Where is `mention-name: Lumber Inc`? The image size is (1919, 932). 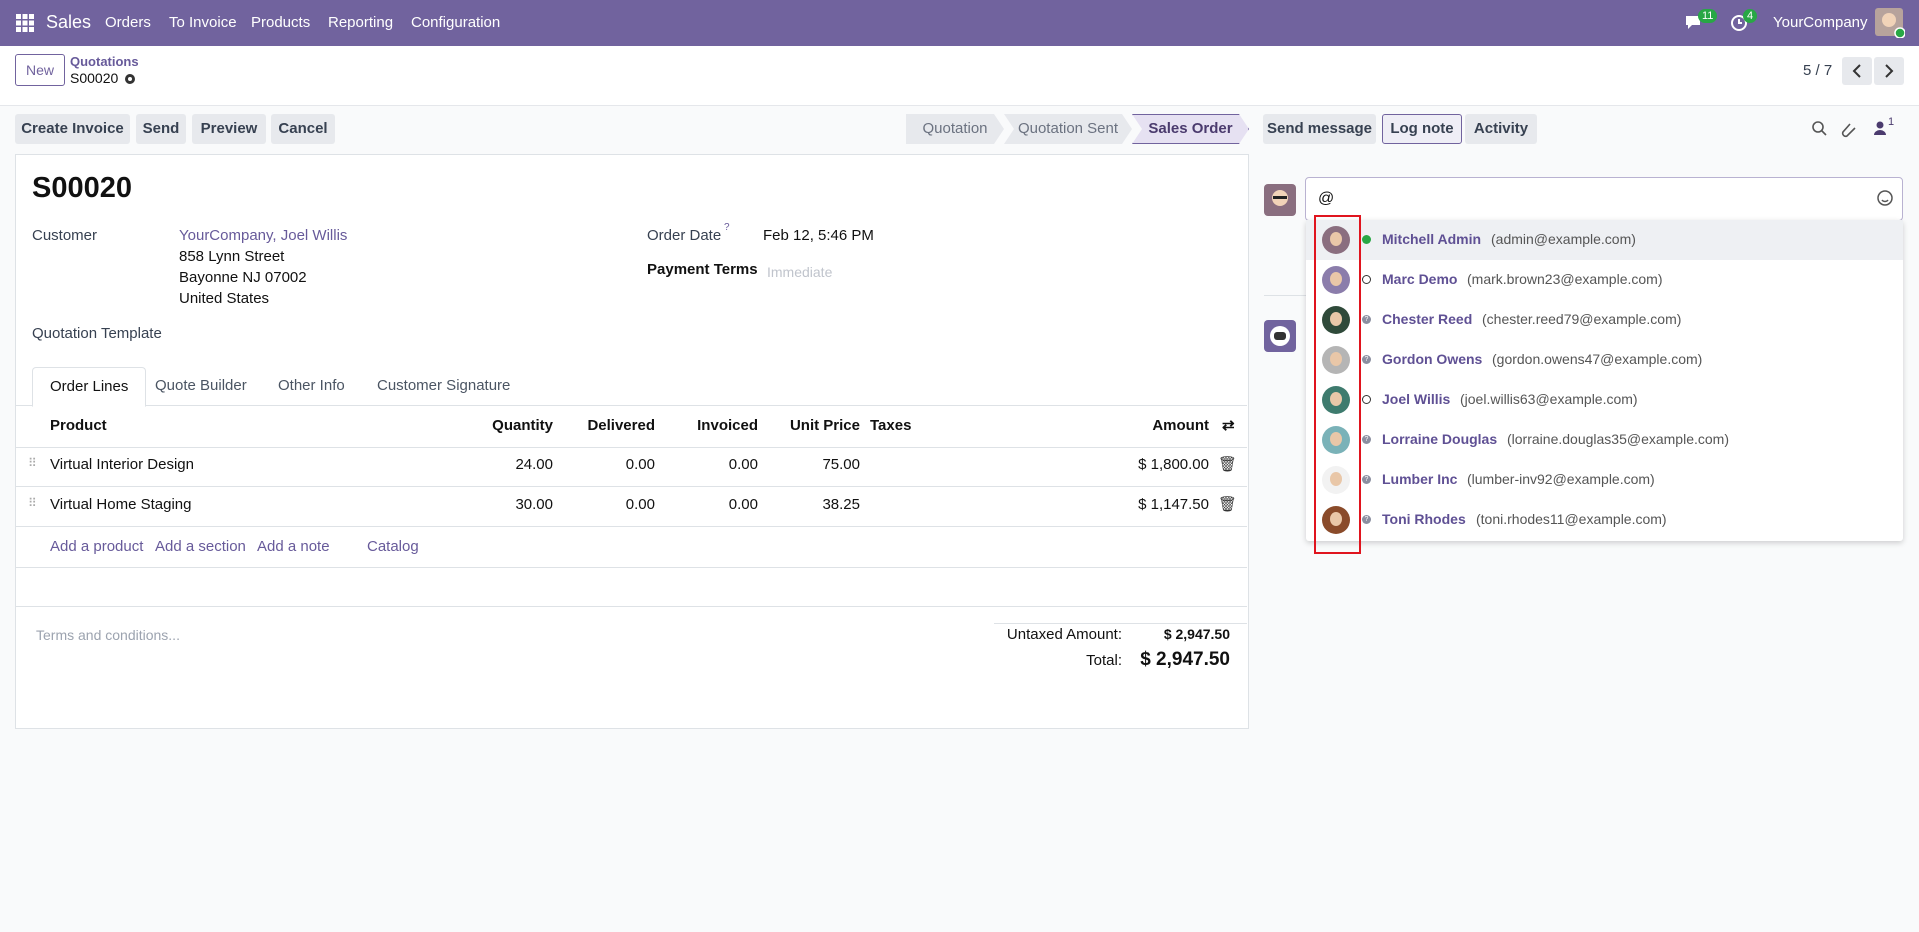 mention-name: Lumber Inc is located at coordinates (1420, 479).